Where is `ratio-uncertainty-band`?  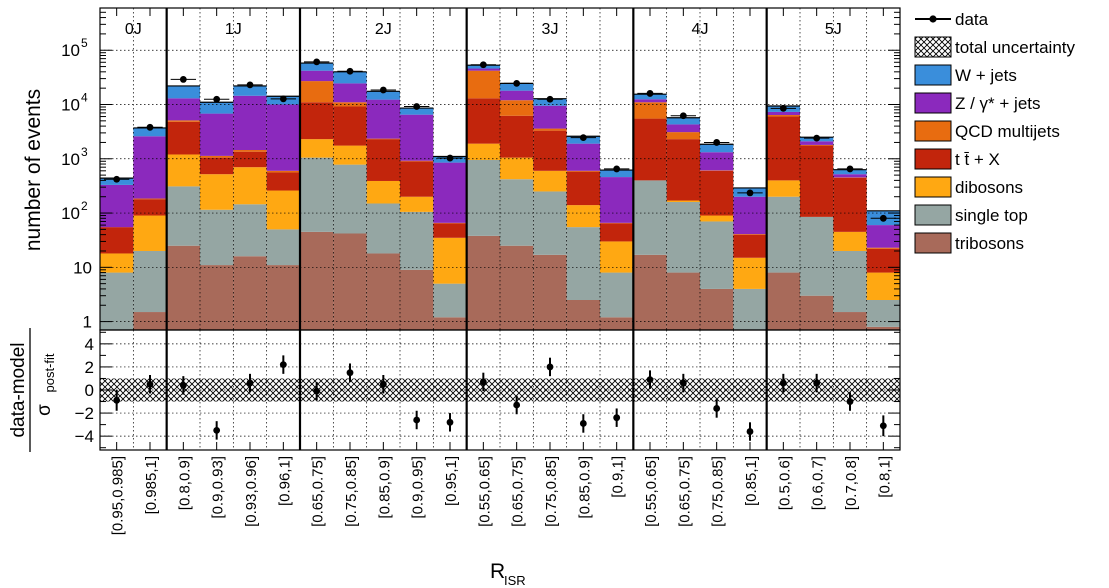
ratio-uncertainty-band is located at coordinates (500, 390).